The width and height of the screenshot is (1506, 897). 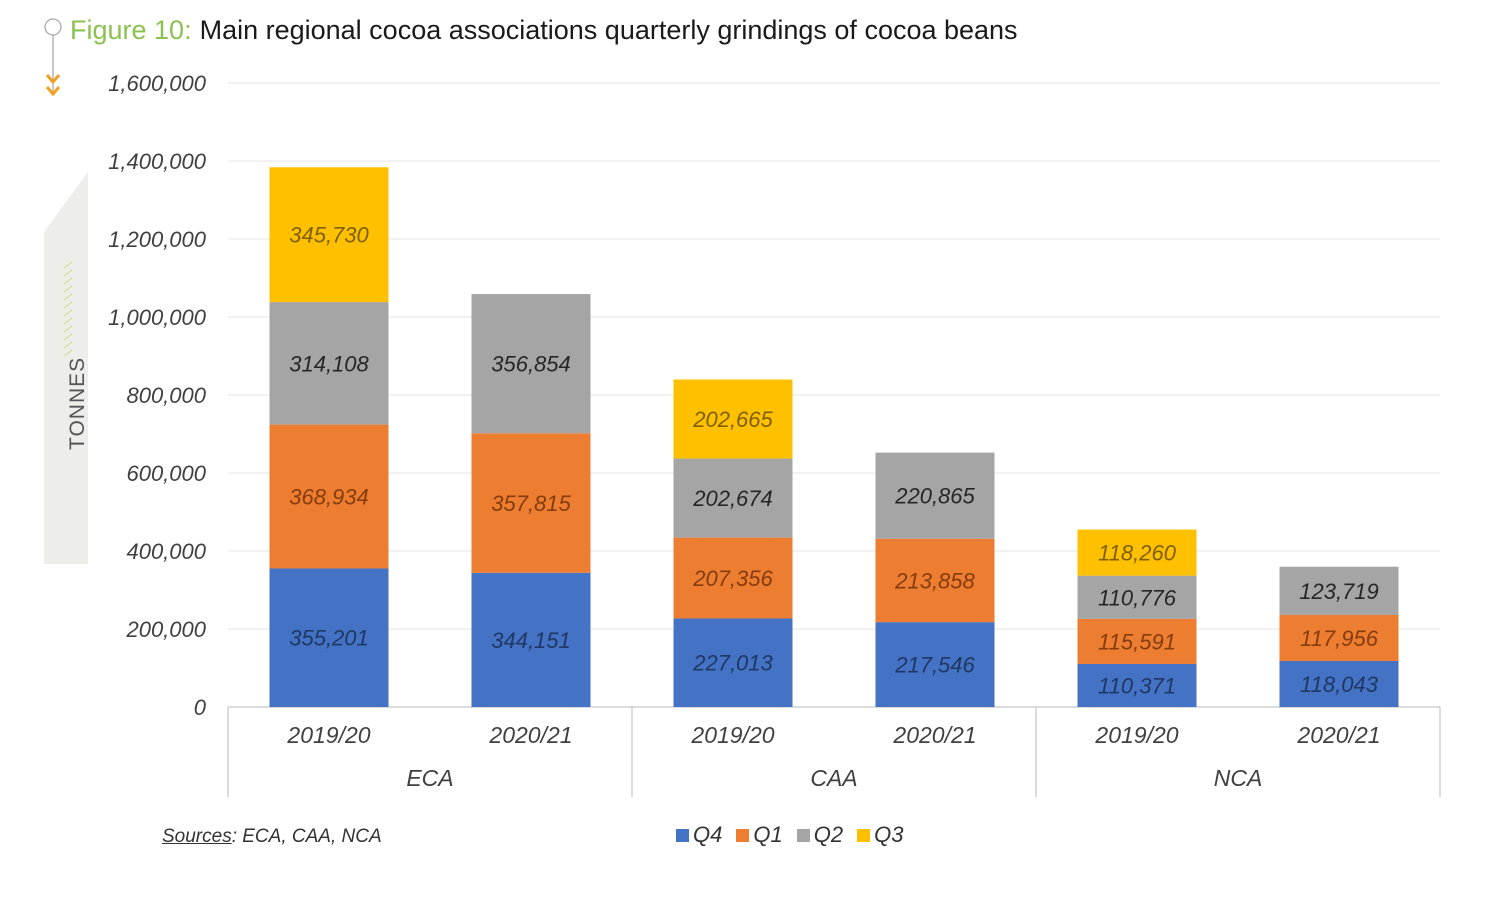 I want to click on legend-item-q1: Q1, so click(x=759, y=835).